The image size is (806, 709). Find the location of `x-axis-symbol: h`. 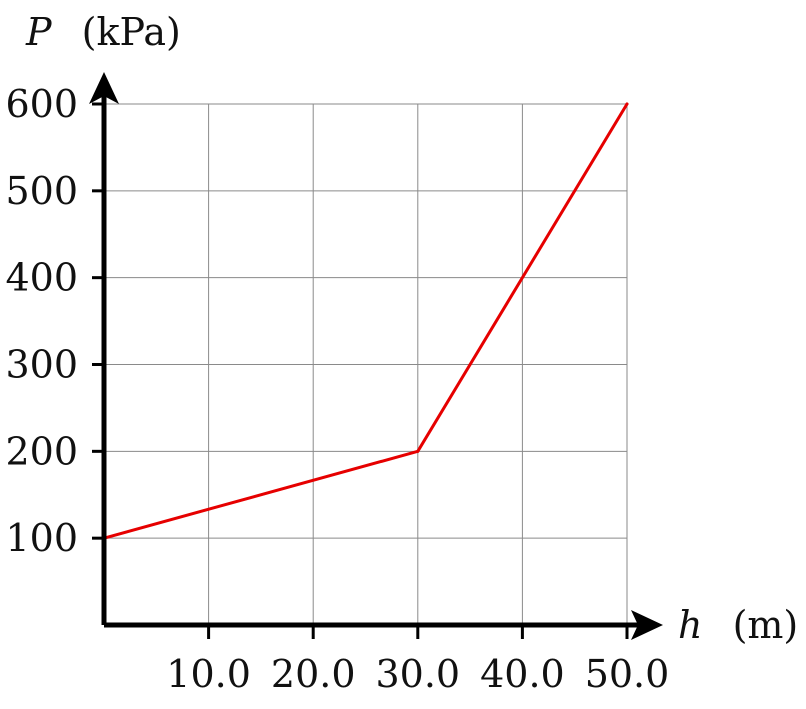

x-axis-symbol: h is located at coordinates (690, 625).